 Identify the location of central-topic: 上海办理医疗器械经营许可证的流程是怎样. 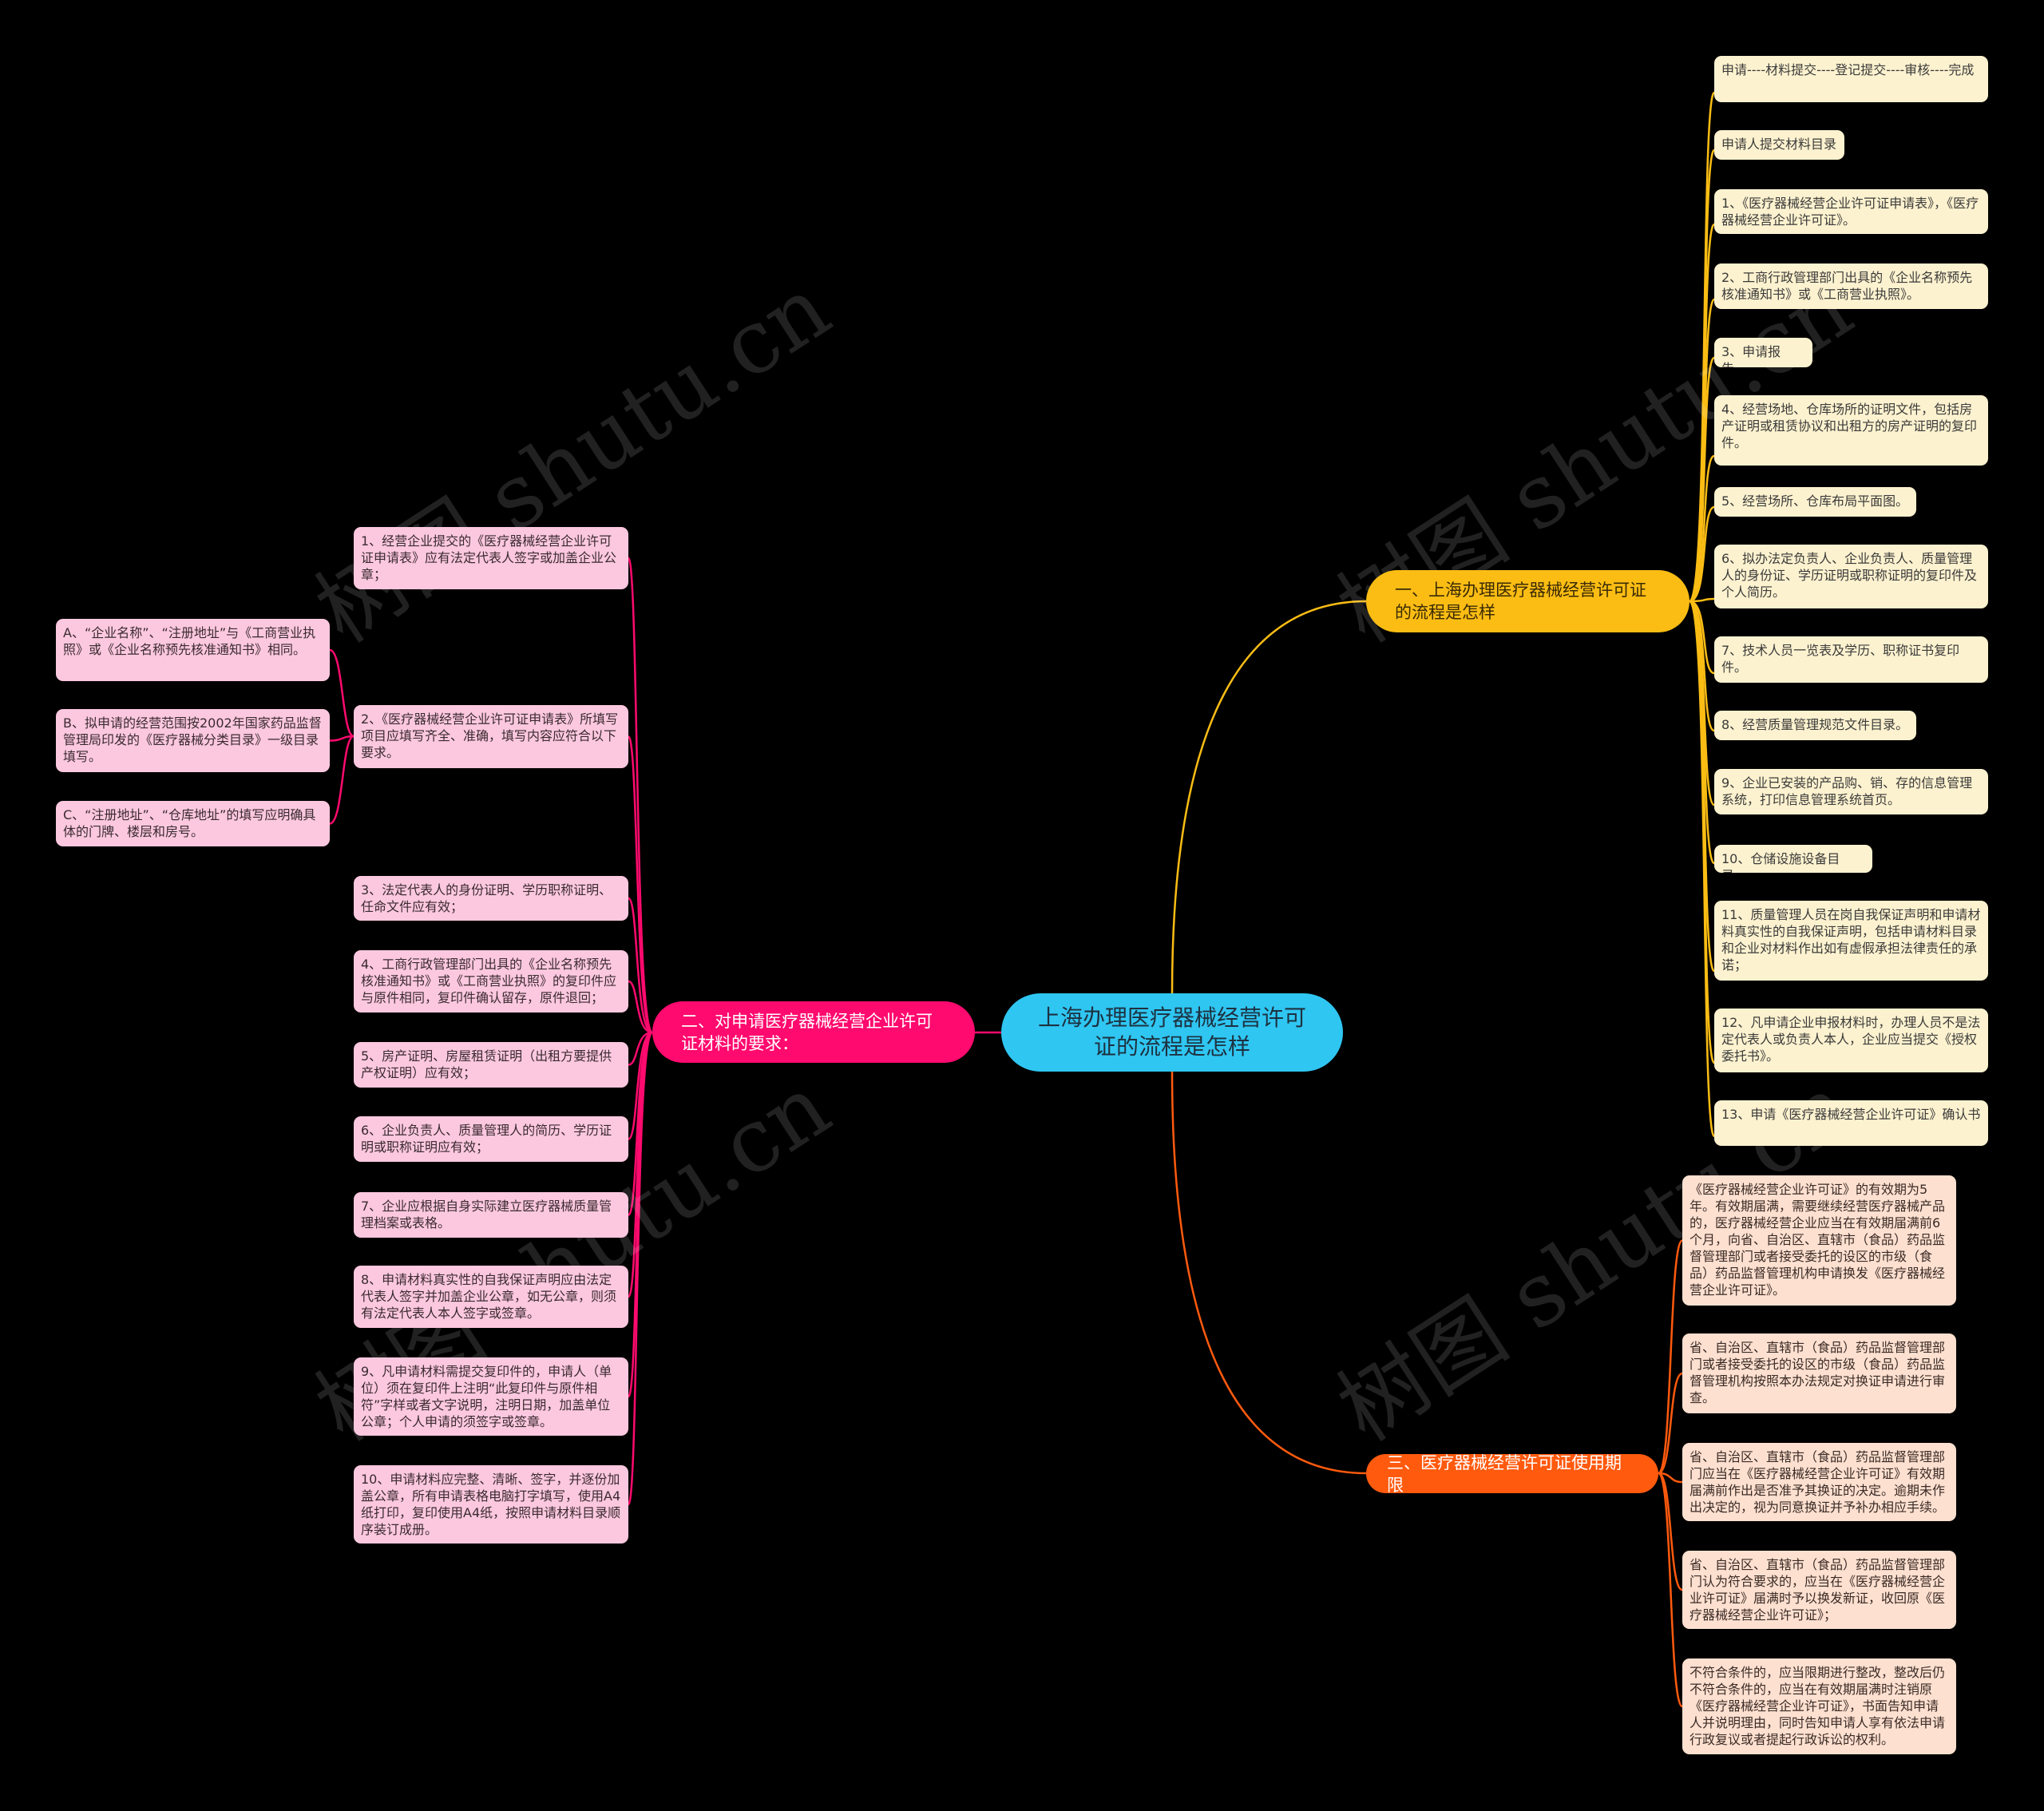
(1172, 1032).